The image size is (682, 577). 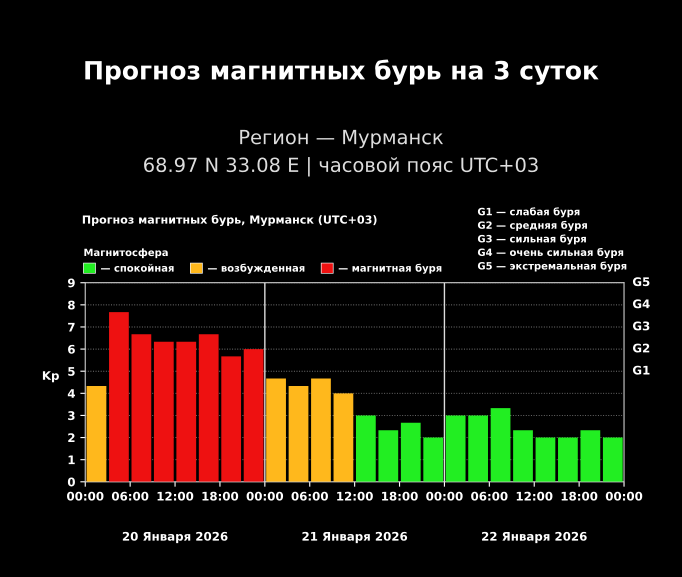 What do you see at coordinates (71, 371) in the screenshot?
I see `y-tick-label: 5` at bounding box center [71, 371].